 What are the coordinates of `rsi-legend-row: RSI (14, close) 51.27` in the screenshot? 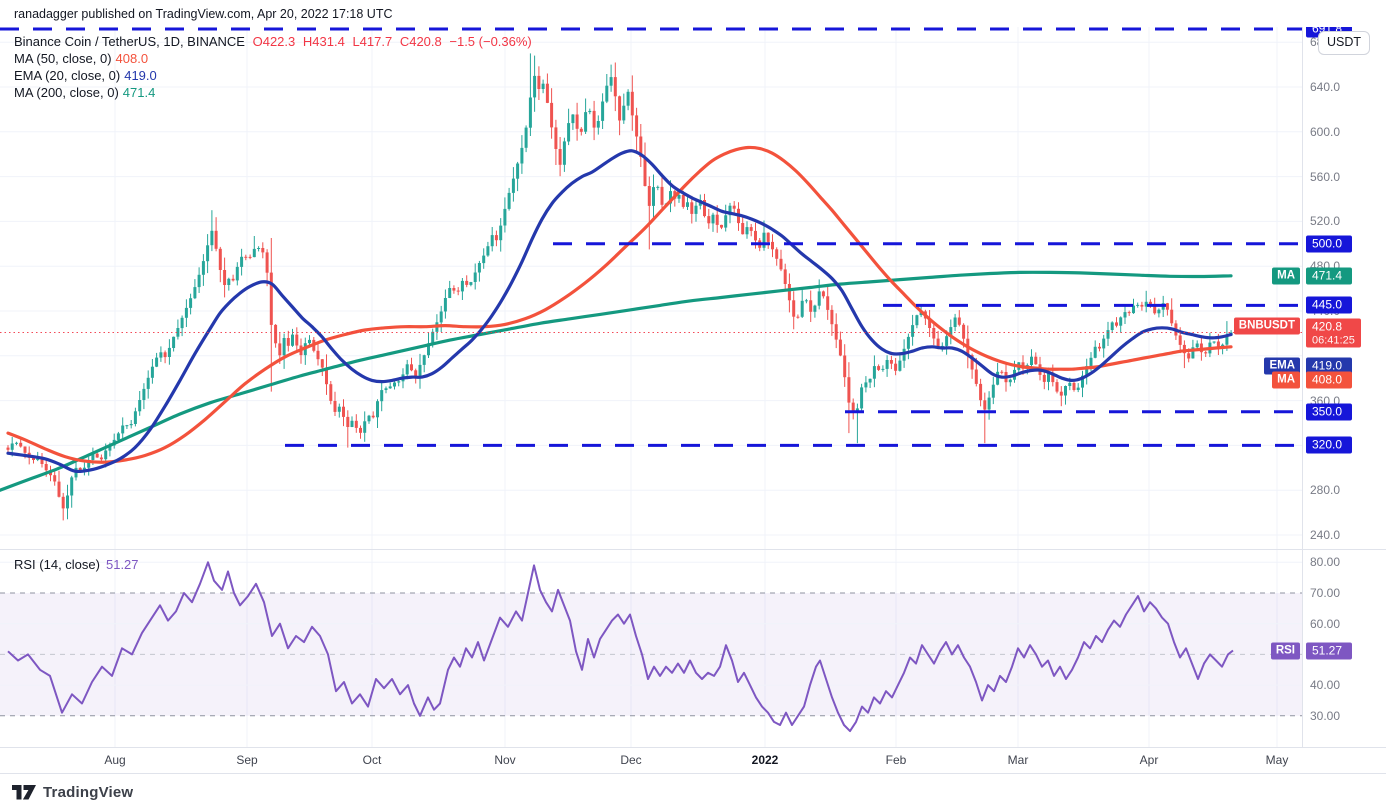 It's located at (76, 565).